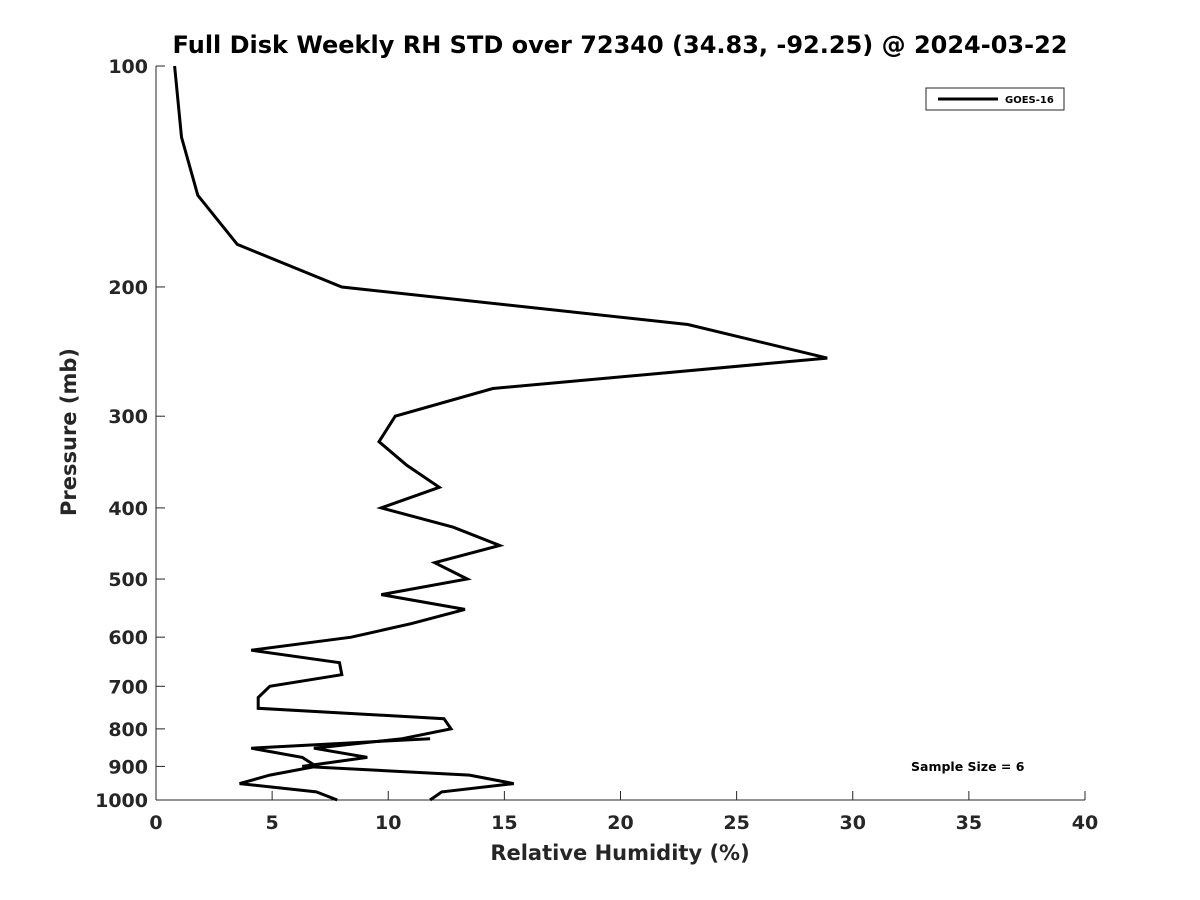 This screenshot has width=1200, height=900. What do you see at coordinates (128, 767) in the screenshot?
I see `y-tick-label: 900` at bounding box center [128, 767].